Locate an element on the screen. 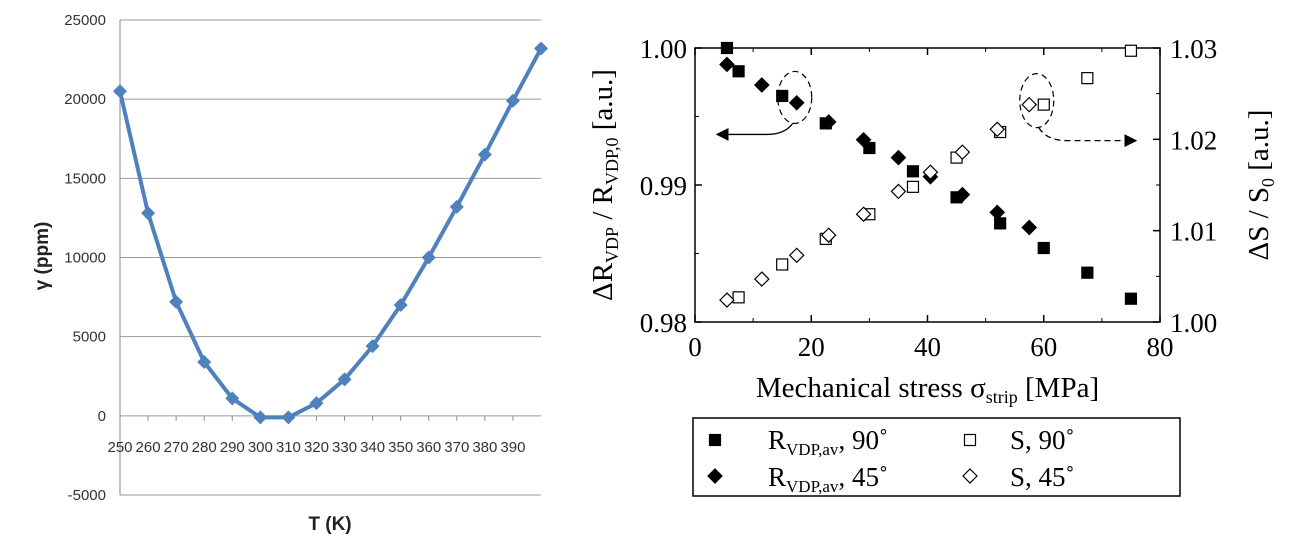  legend-box is located at coordinates (936, 457).